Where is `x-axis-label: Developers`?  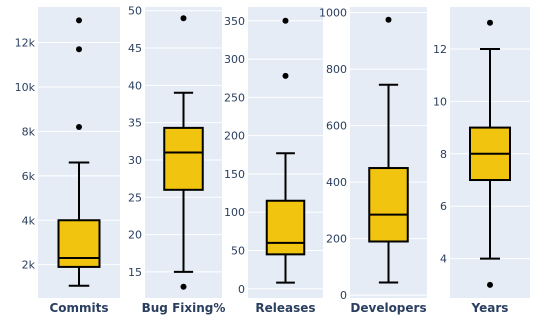 x-axis-label: Developers is located at coordinates (388, 308).